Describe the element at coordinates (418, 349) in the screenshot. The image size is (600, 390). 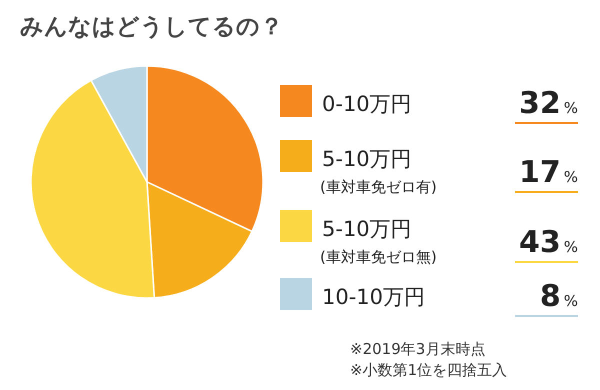
I see `text: ※2019年3月末時点` at that location.